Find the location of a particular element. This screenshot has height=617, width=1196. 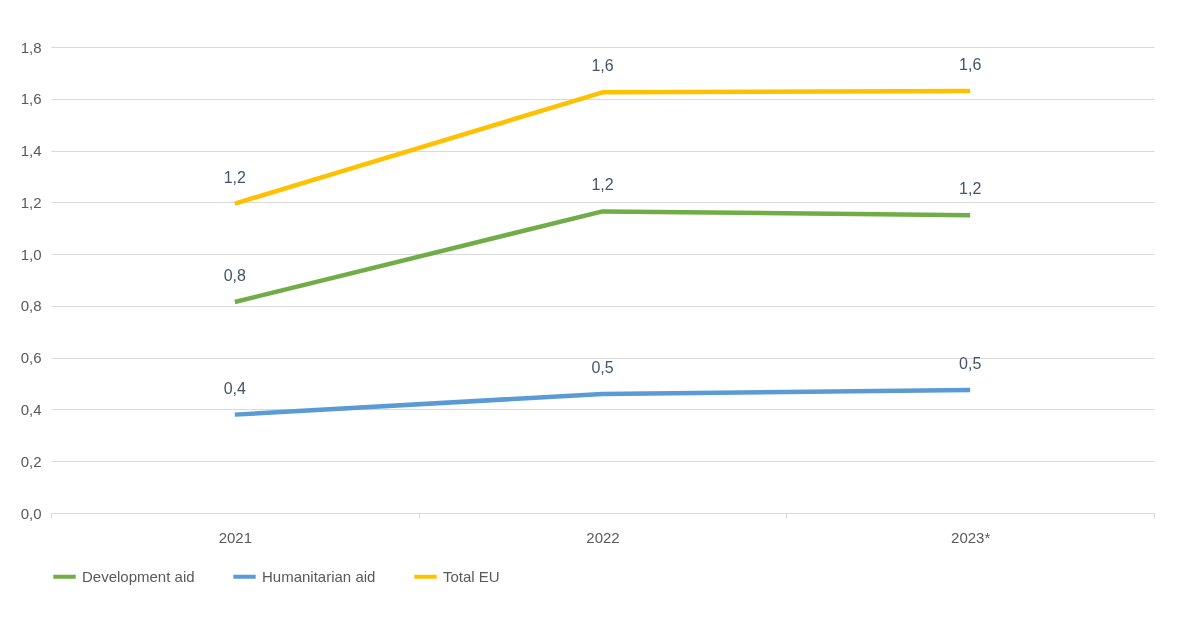

x-tick-label: 2023* is located at coordinates (971, 537).